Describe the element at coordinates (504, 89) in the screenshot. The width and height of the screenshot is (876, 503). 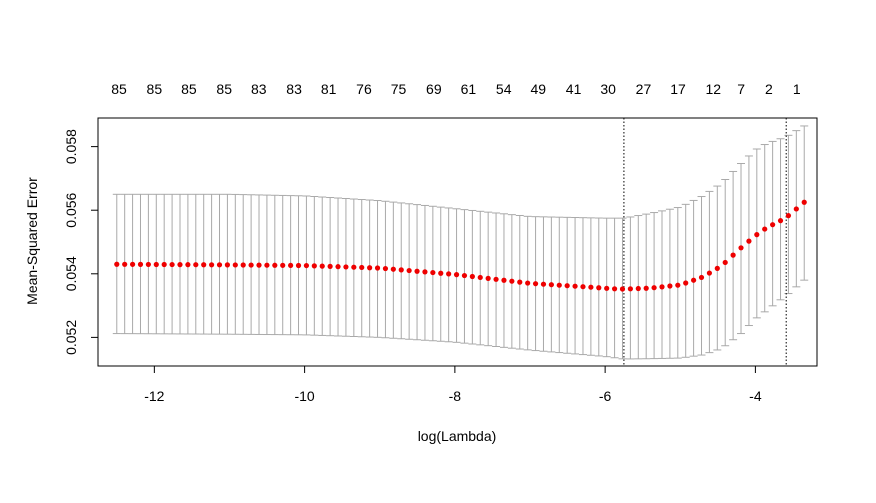
I see `top-count-label: 54` at that location.